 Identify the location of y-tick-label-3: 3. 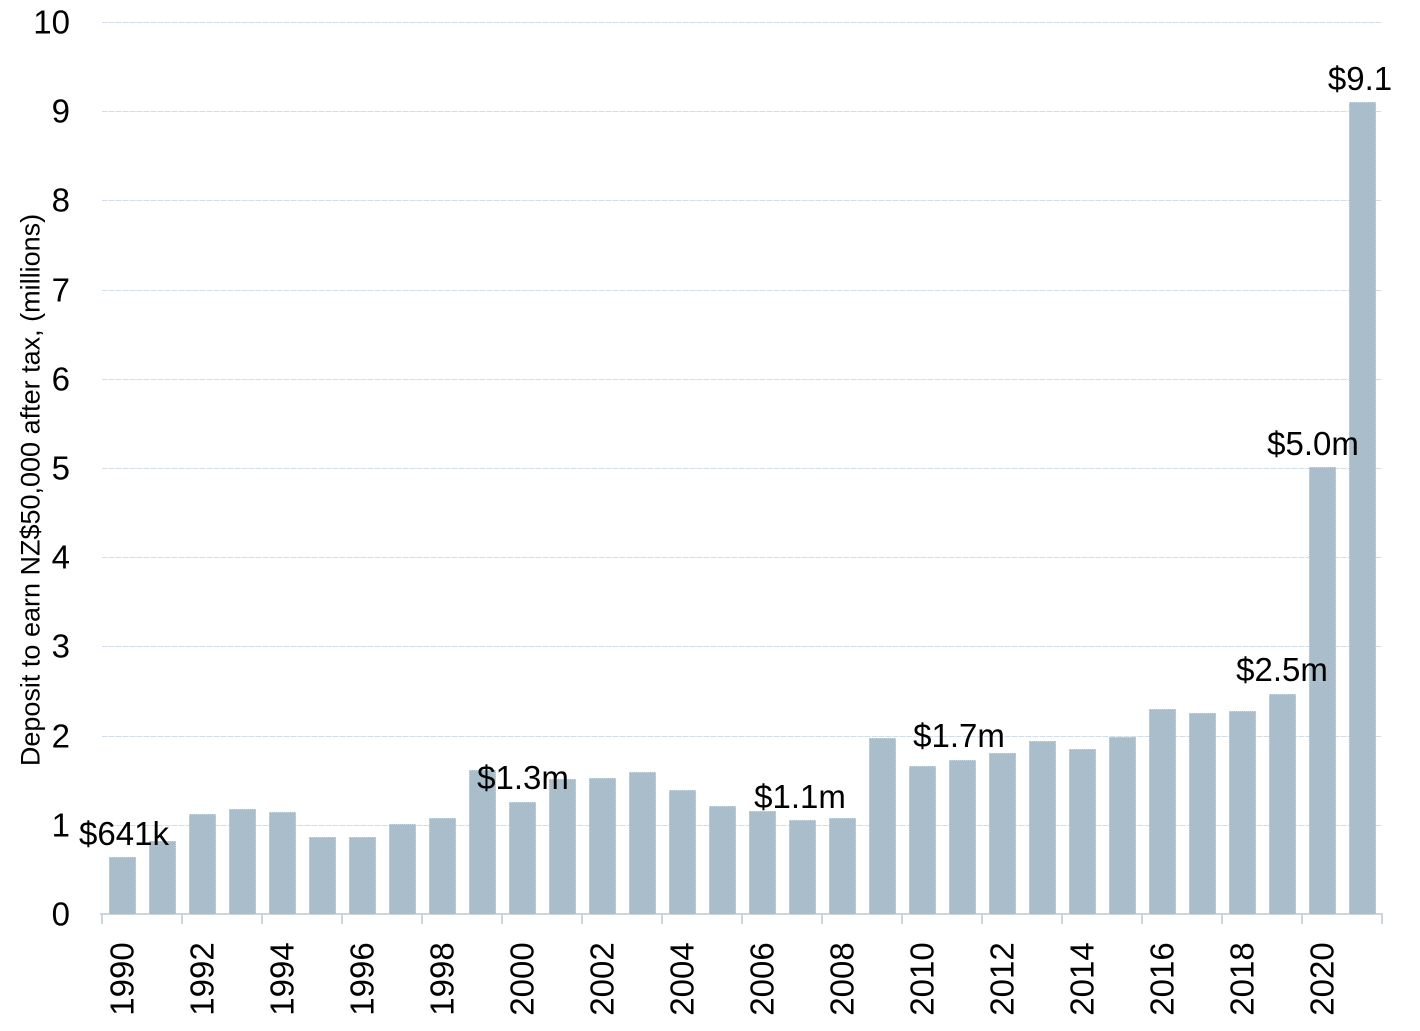
(60, 646).